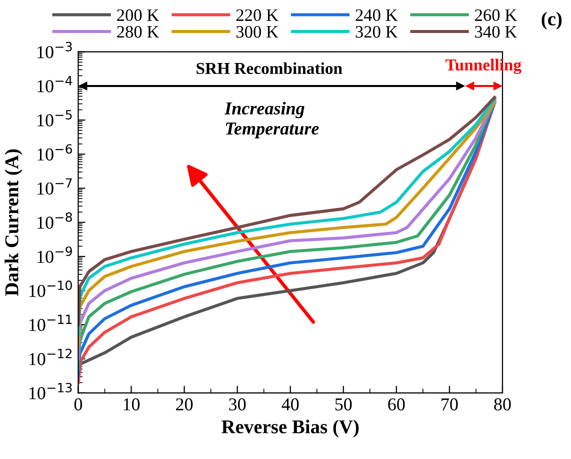  What do you see at coordinates (50, 323) in the screenshot?
I see `y-tick-label: 10$^{−11}$` at bounding box center [50, 323].